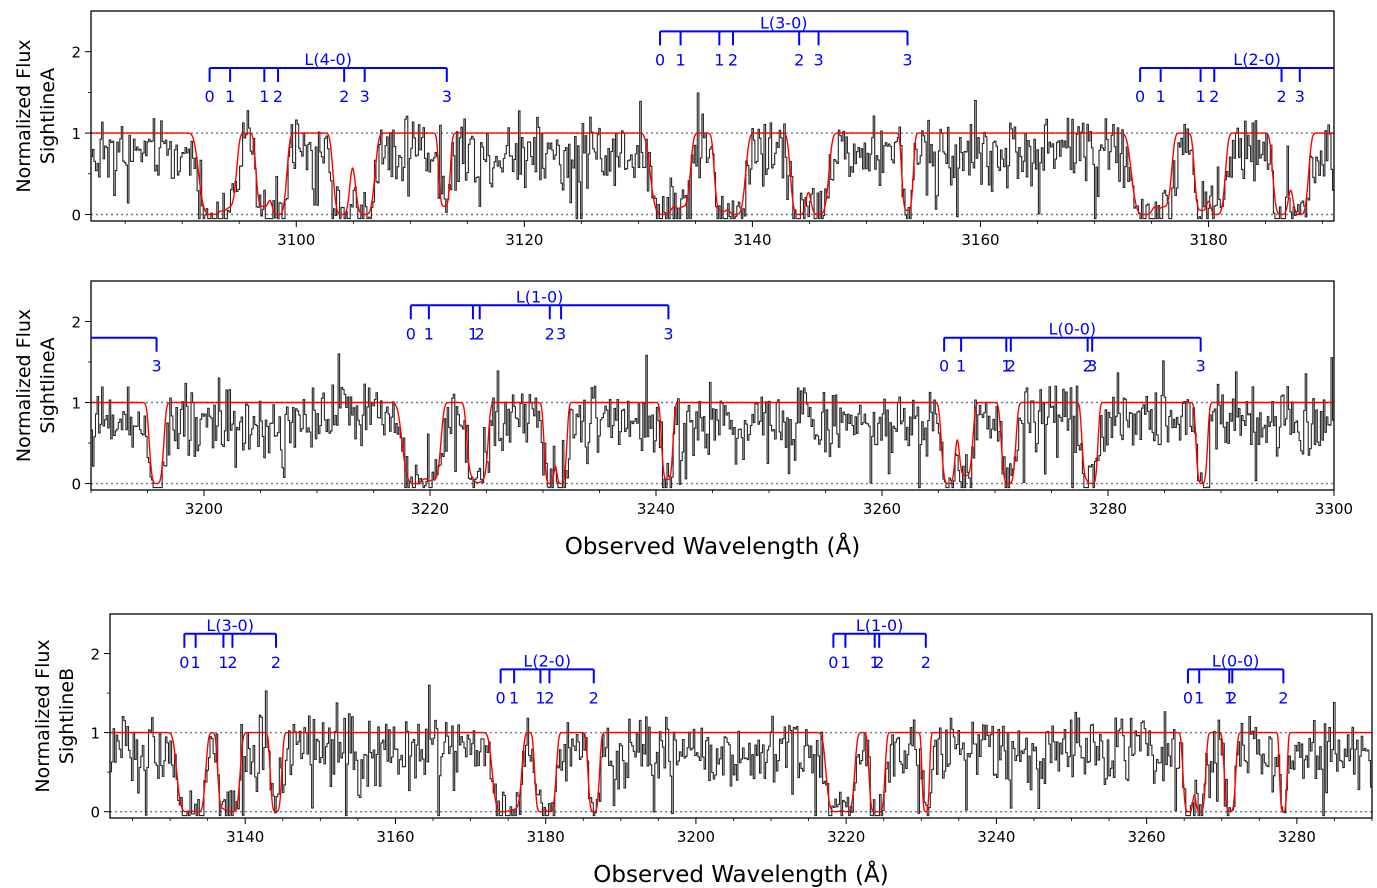 The image size is (1377, 888). What do you see at coordinates (95, 734) in the screenshot?
I see `y-tick-label: 1` at bounding box center [95, 734].